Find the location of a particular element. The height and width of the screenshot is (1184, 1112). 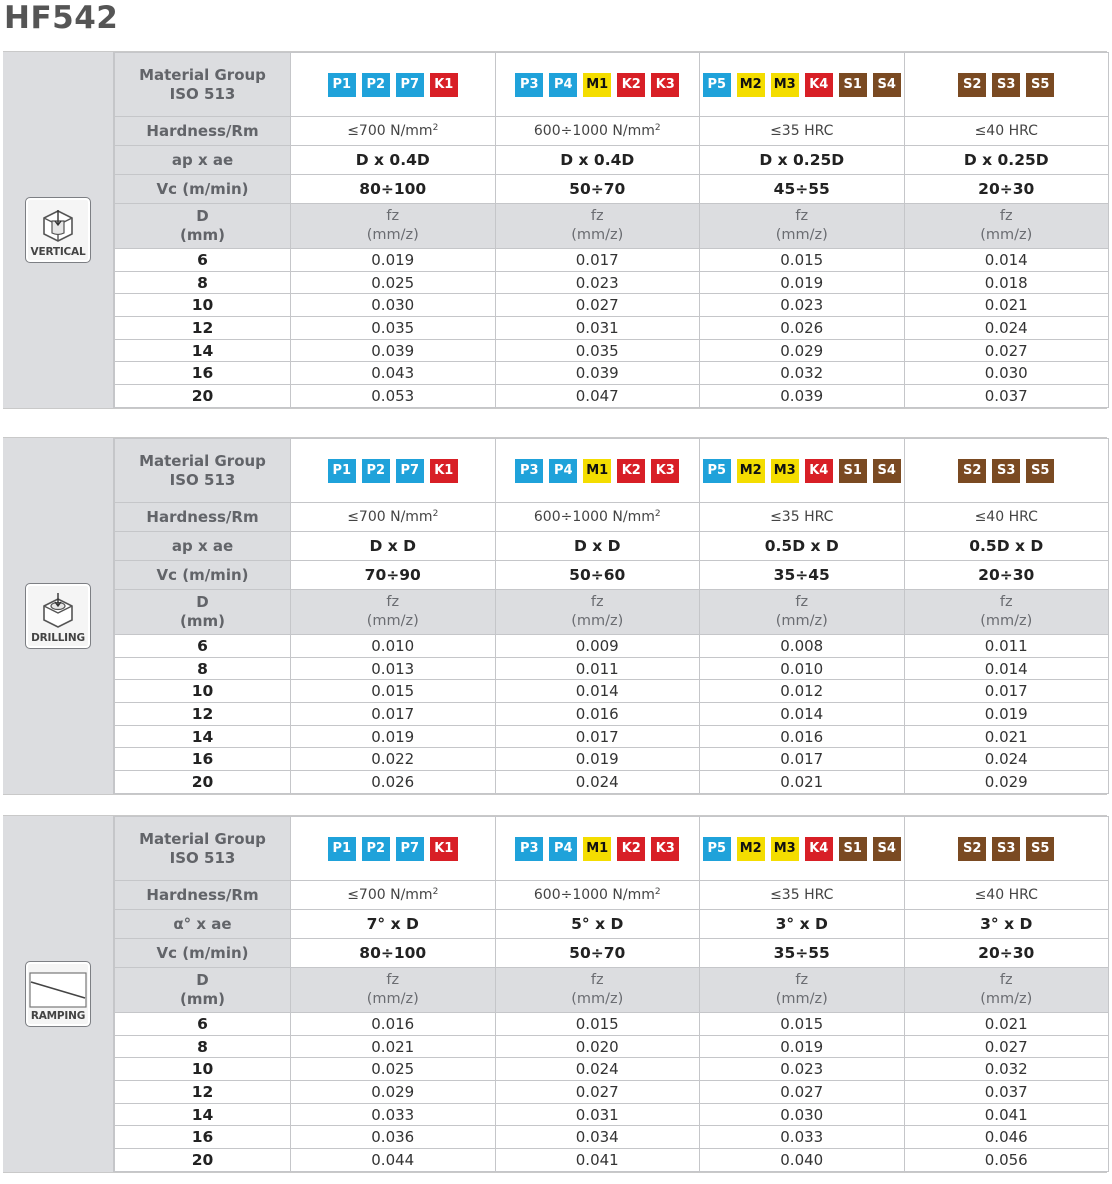

cutting-speed-value: 80÷100 is located at coordinates (393, 953).